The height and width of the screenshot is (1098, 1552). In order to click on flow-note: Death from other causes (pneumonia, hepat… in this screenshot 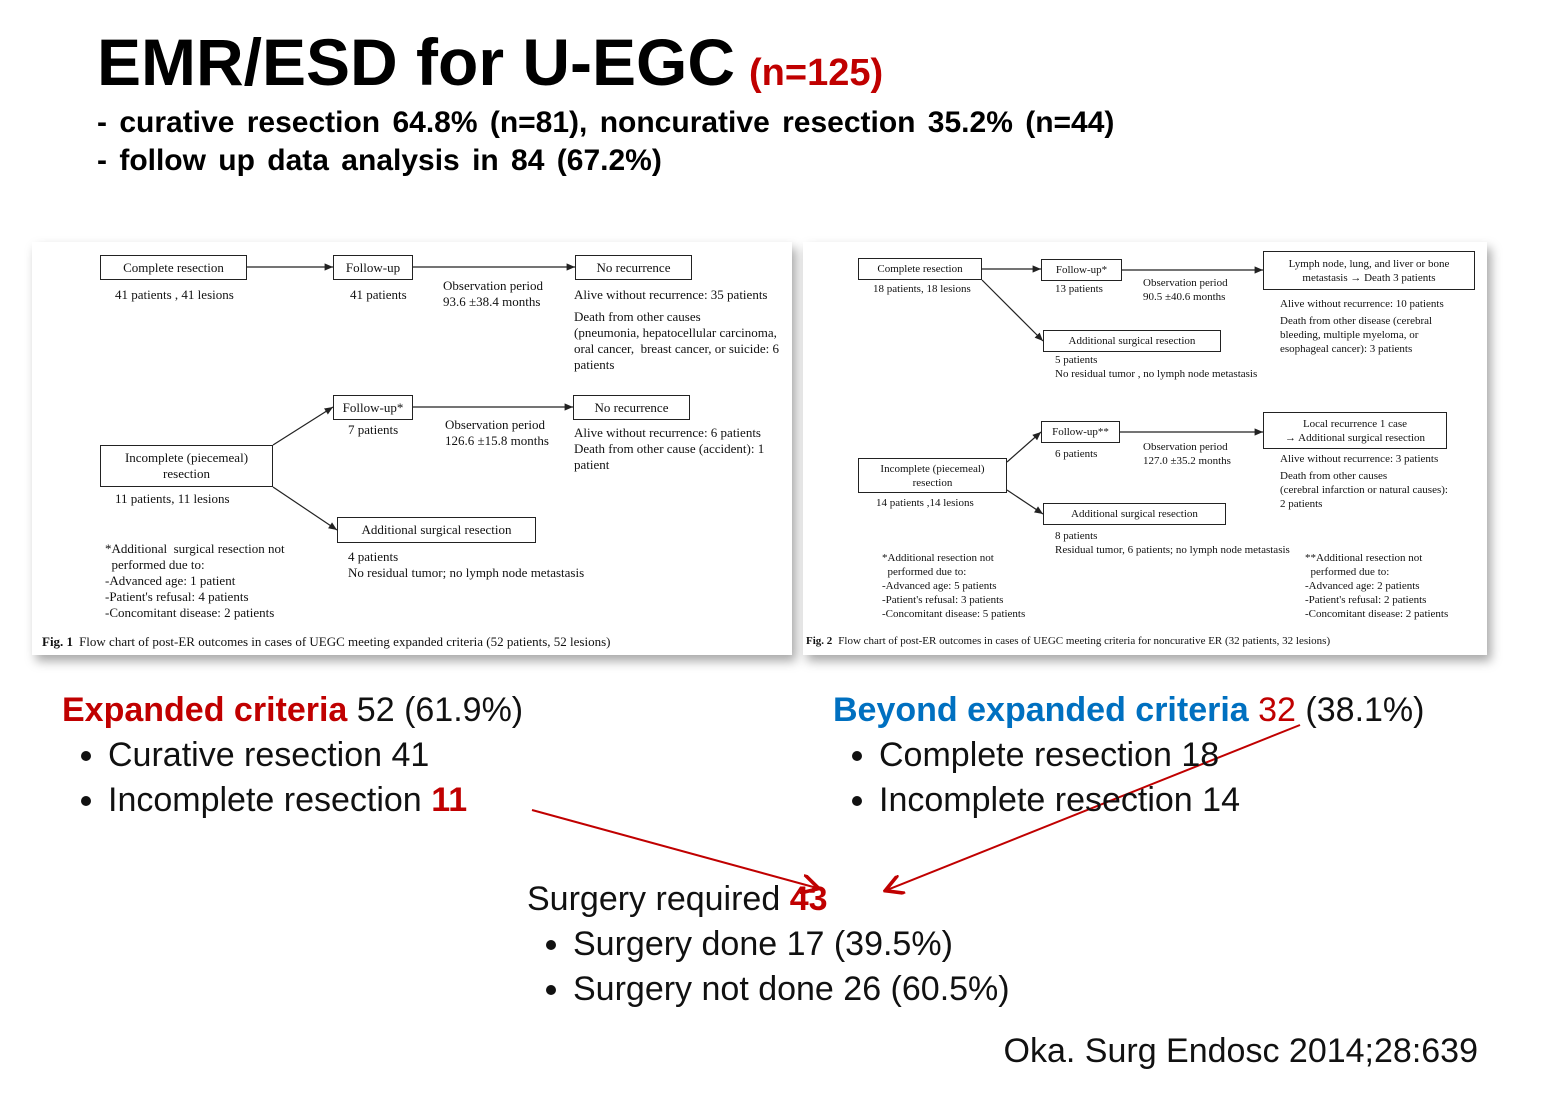, I will do `click(676, 341)`.